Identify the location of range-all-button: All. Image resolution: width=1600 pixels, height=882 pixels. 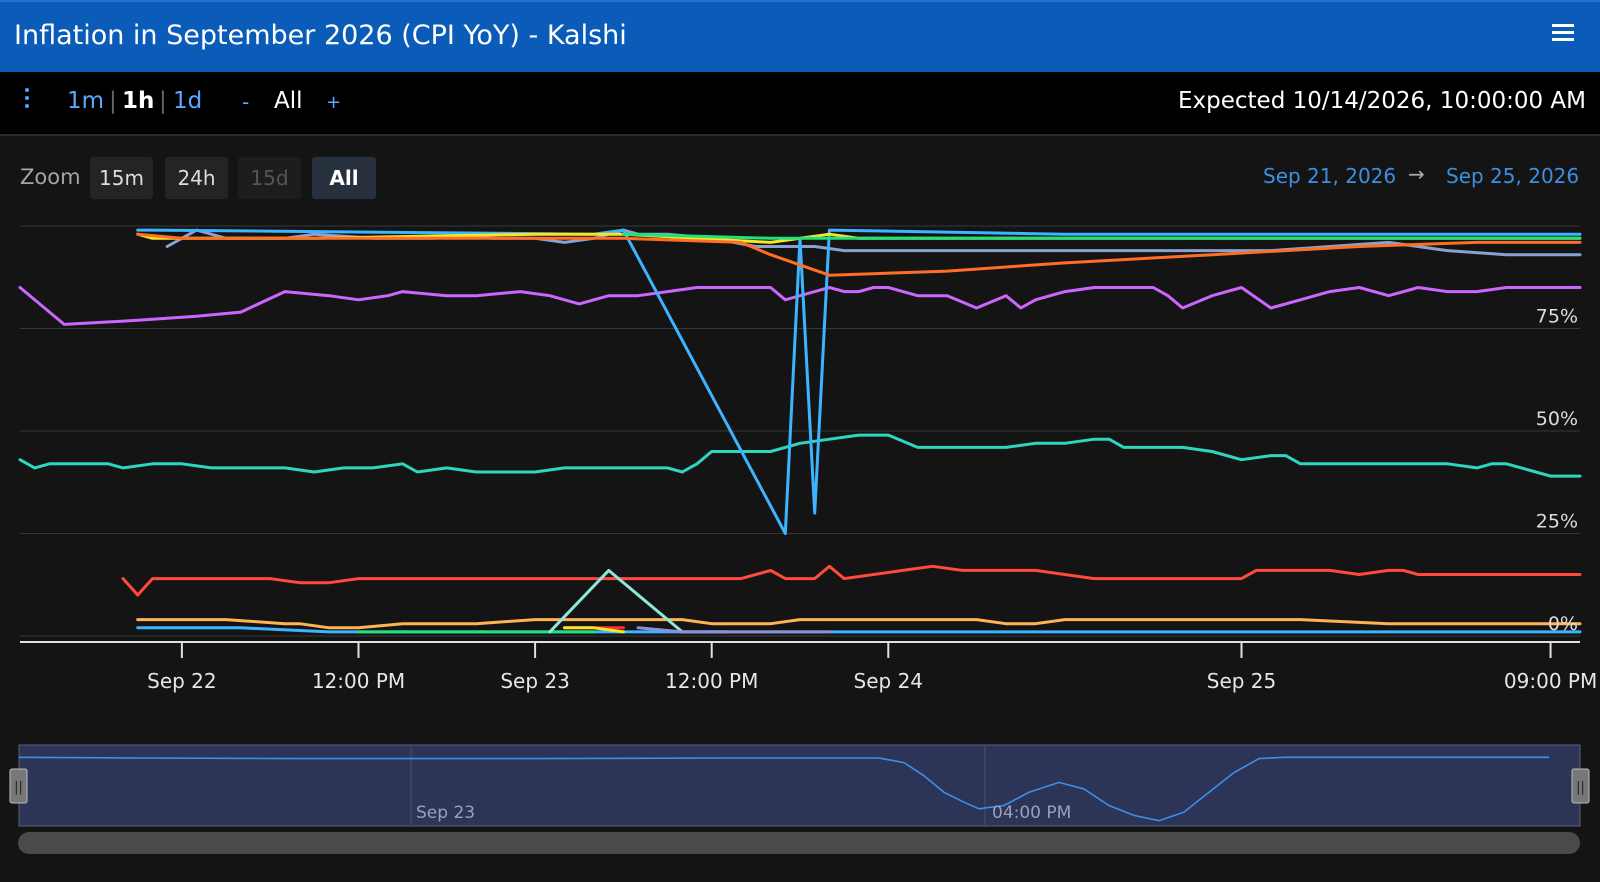
(288, 101).